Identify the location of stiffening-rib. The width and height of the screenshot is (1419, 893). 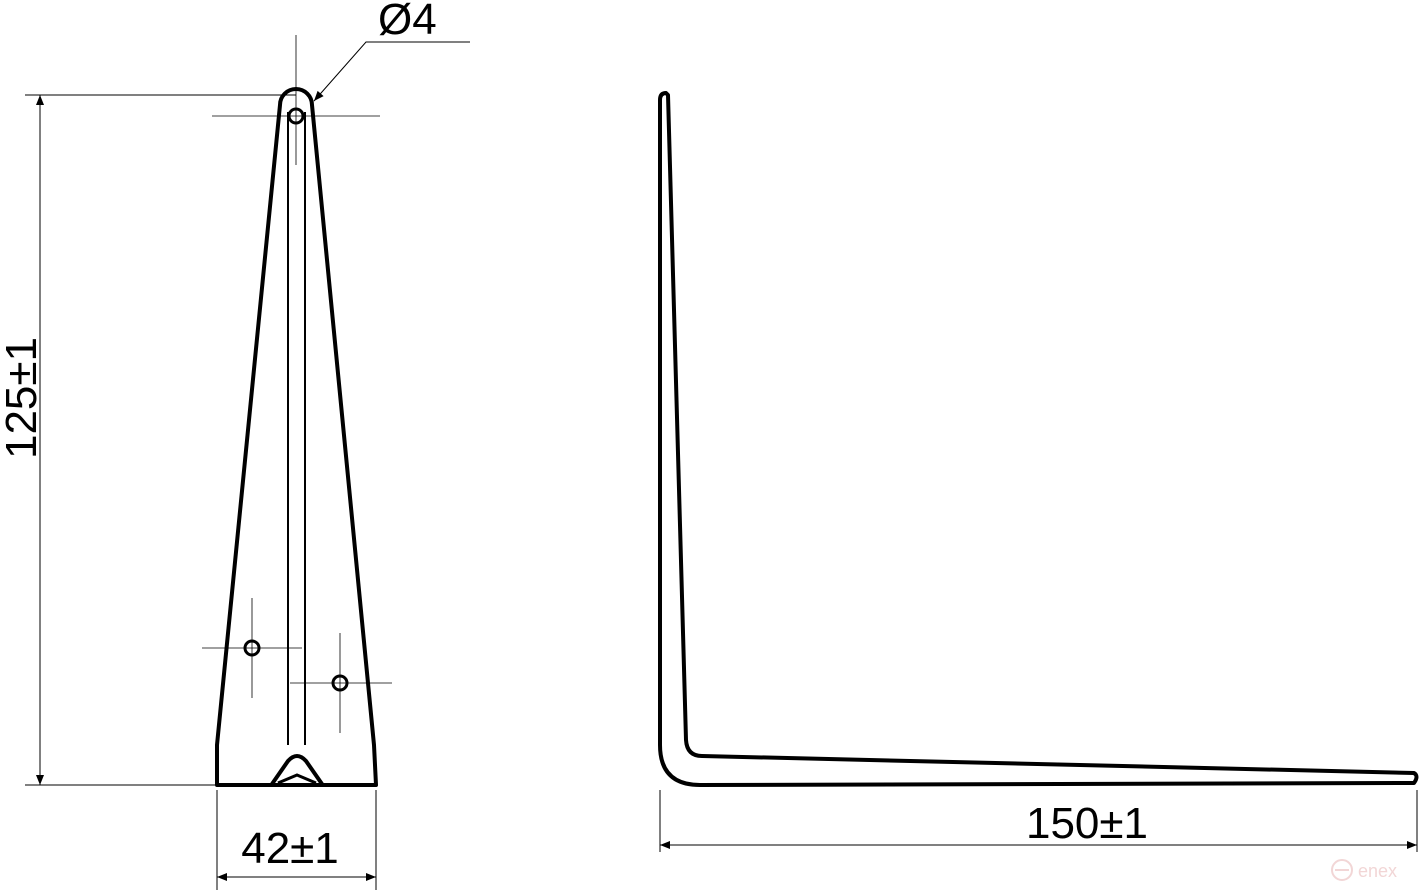
(297, 770).